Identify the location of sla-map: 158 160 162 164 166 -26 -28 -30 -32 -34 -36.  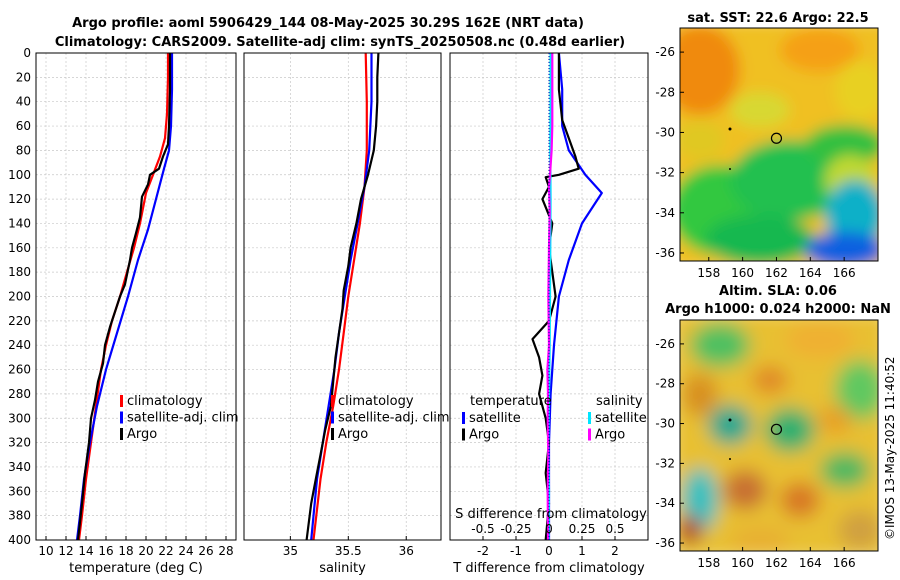
(767, 444).